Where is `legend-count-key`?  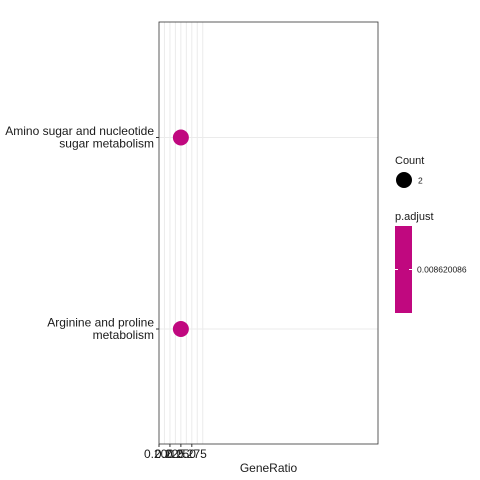 legend-count-key is located at coordinates (404, 180).